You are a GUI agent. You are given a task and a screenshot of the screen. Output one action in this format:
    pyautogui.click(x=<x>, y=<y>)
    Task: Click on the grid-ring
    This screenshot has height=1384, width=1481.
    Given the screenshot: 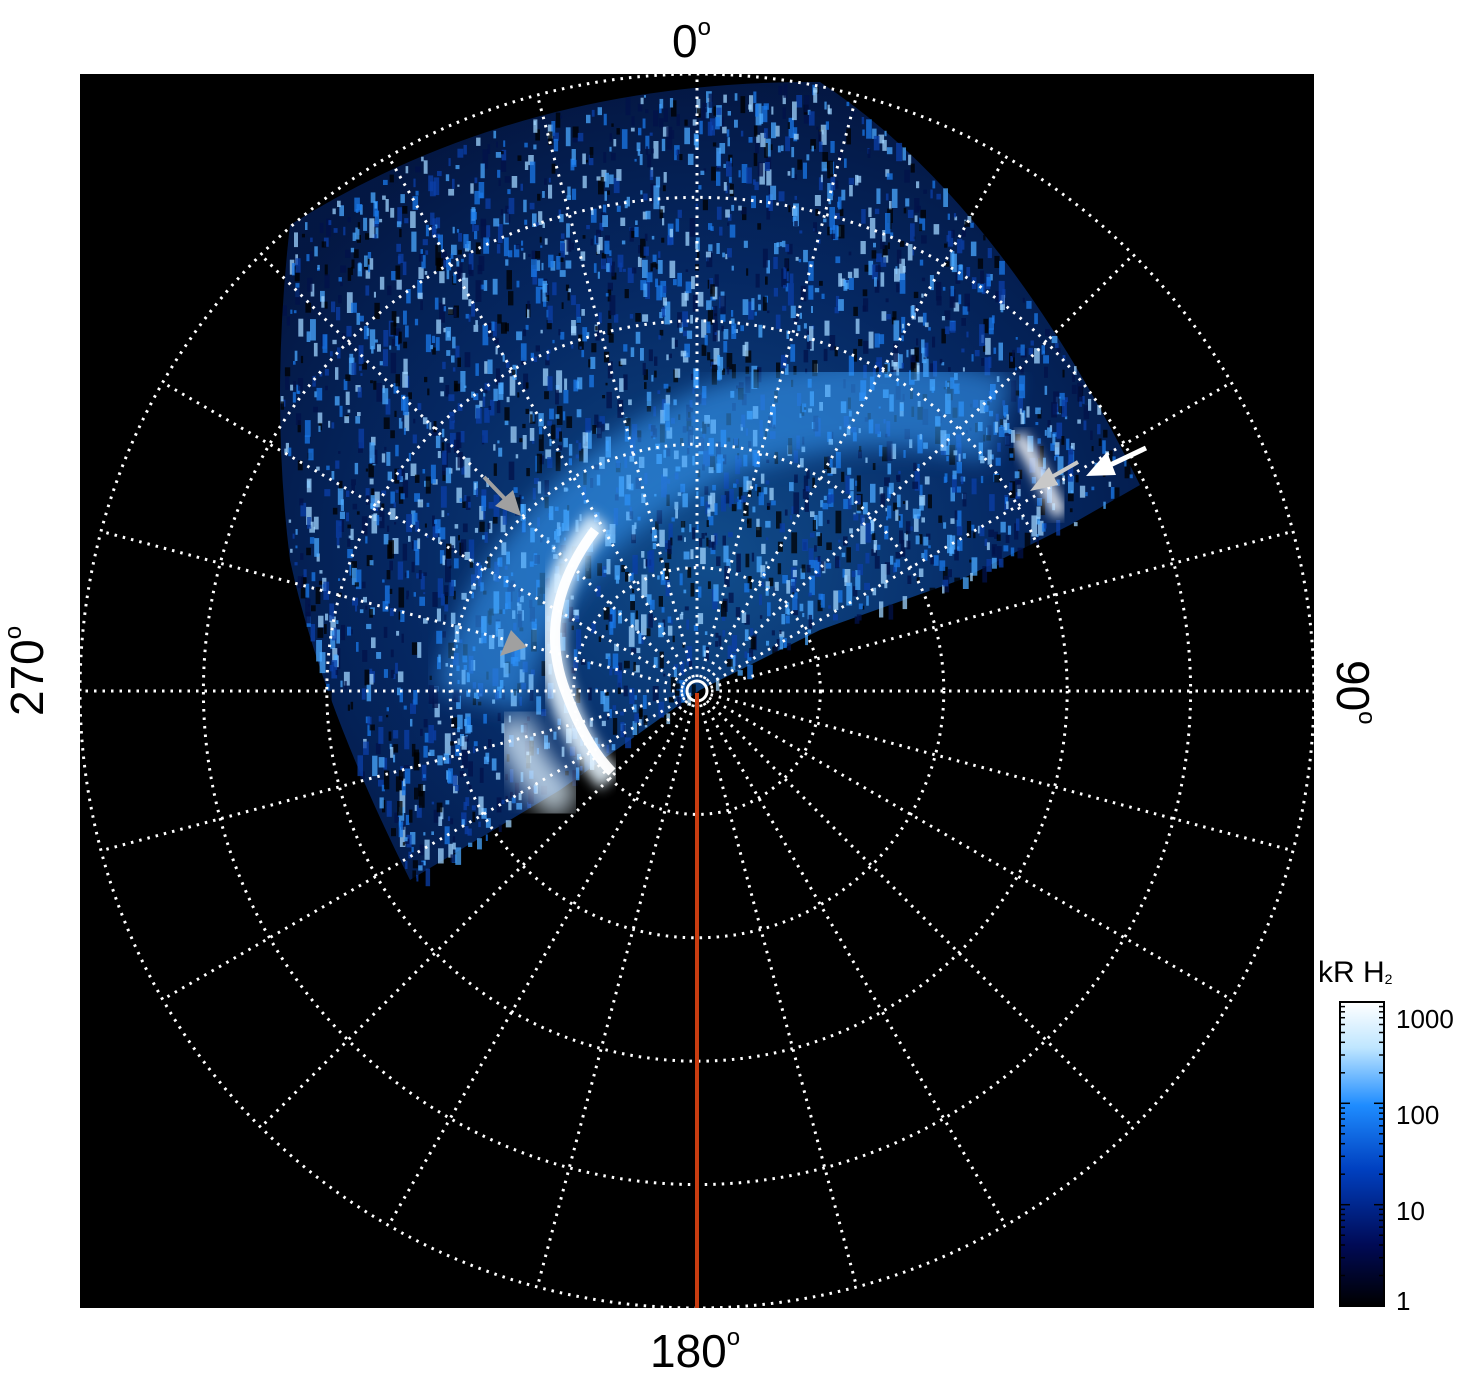 What is the action you would take?
    pyautogui.click(x=697, y=691)
    